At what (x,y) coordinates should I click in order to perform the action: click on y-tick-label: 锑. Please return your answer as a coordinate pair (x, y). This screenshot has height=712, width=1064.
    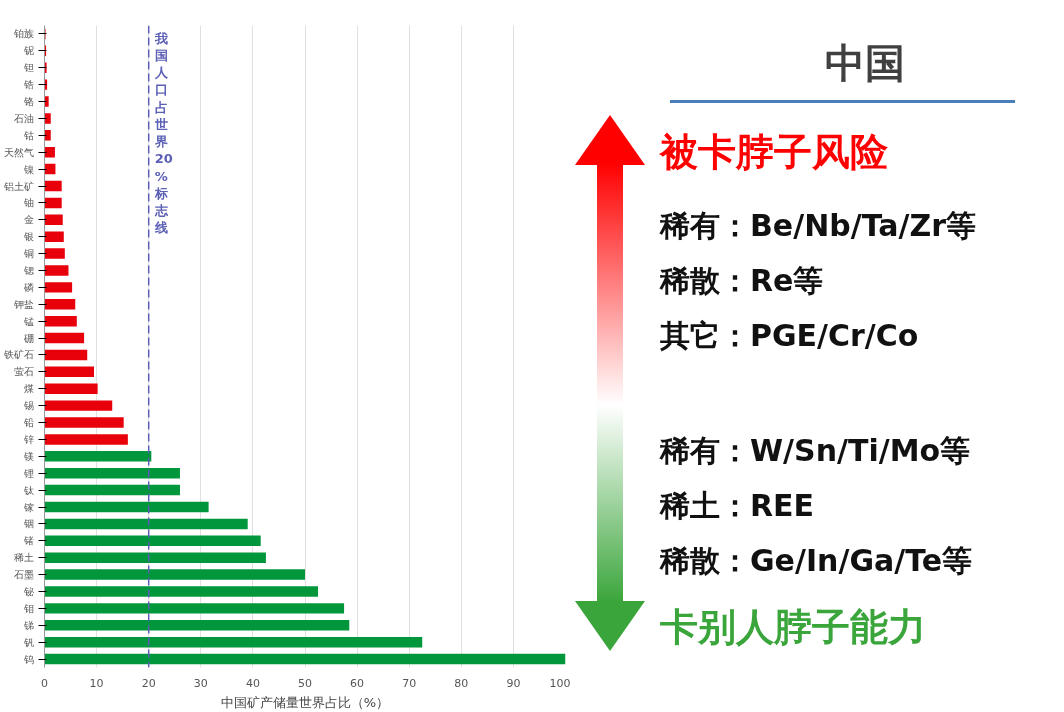
    Looking at the image, I should click on (28, 625).